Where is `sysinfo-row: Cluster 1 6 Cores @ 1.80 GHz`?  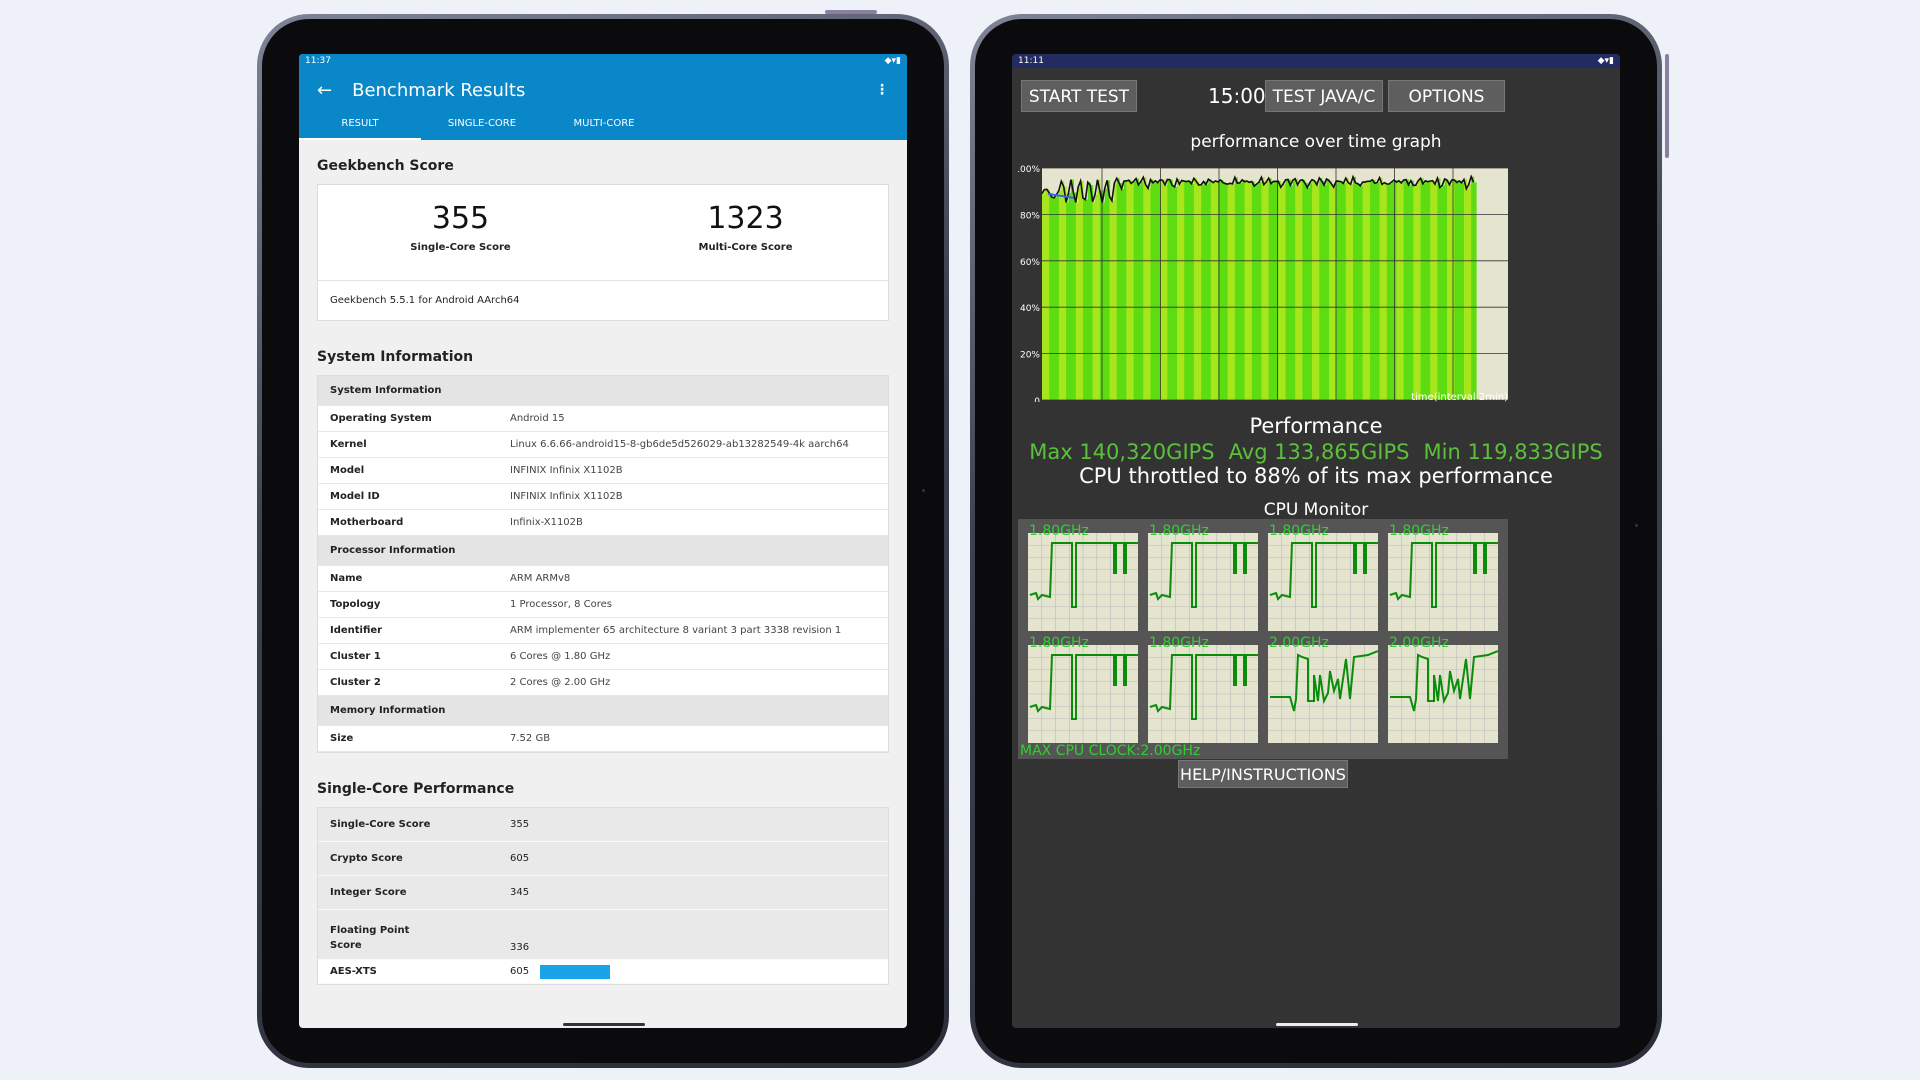
sysinfo-row: Cluster 1 6 Cores @ 1.80 GHz is located at coordinates (603, 657).